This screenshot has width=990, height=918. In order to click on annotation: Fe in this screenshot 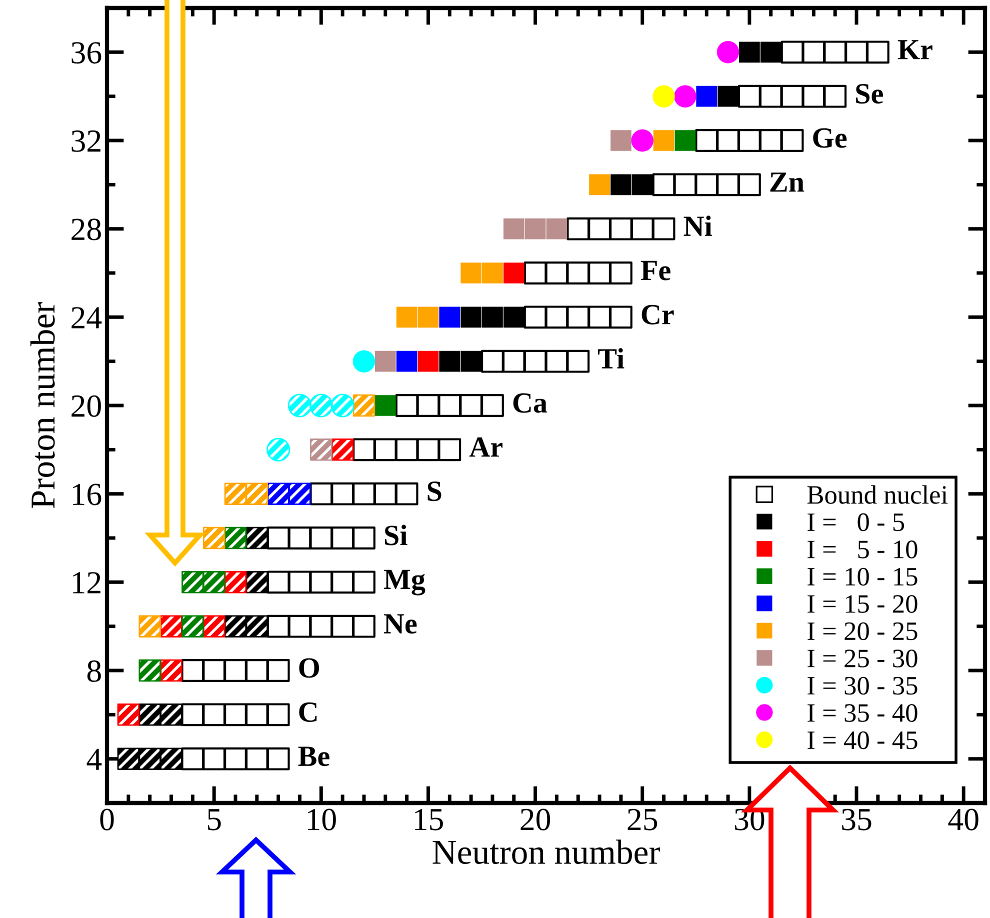, I will do `click(655, 270)`.